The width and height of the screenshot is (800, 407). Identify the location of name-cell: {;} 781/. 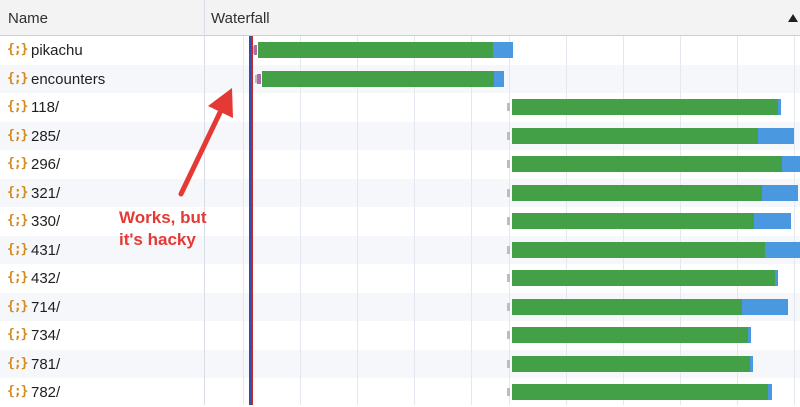
(102, 364).